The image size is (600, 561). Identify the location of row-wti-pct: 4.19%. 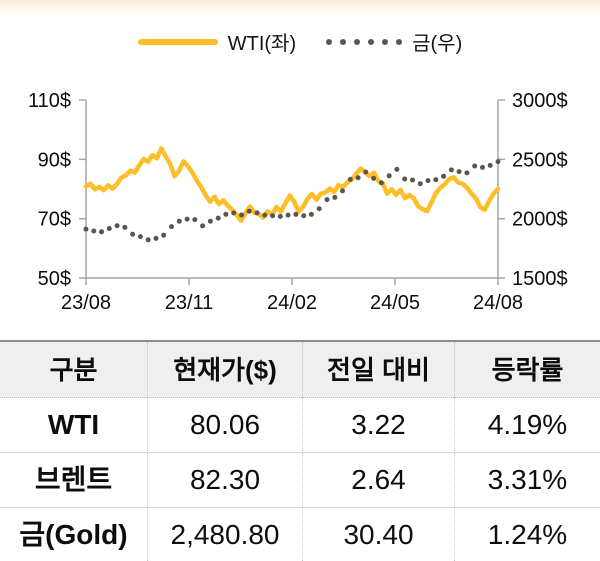
(527, 425).